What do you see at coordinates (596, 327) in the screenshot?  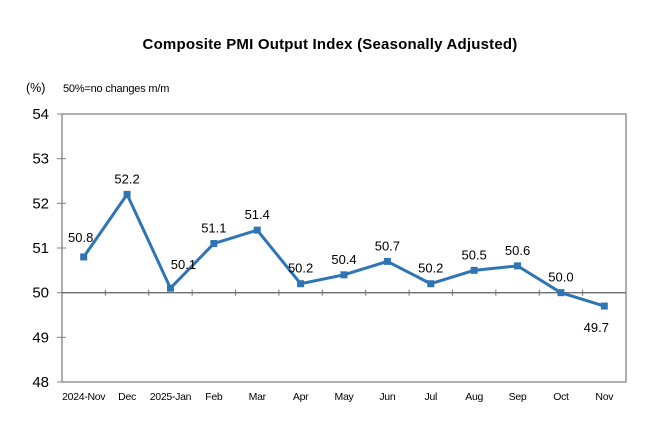 I see `data-label: 49.7` at bounding box center [596, 327].